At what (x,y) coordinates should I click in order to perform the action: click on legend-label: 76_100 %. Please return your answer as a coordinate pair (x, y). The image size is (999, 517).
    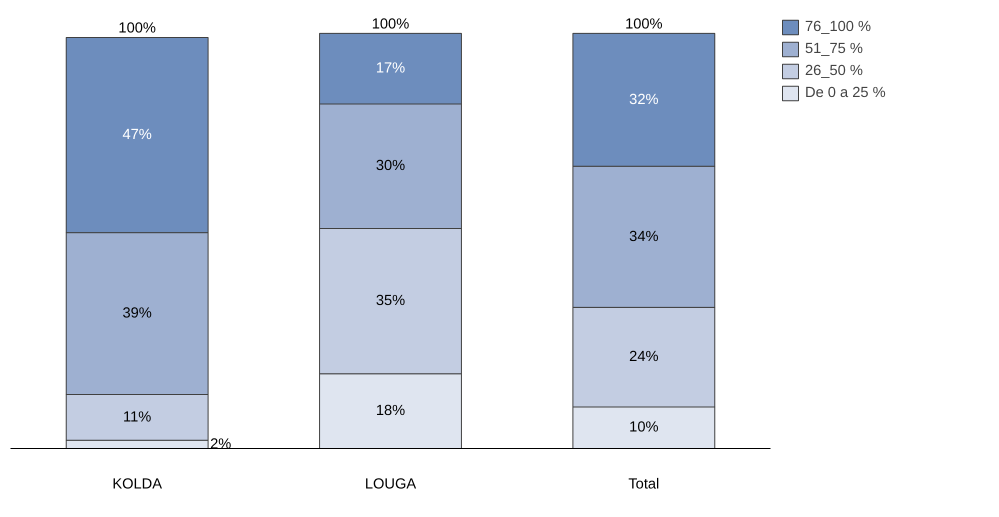
    Looking at the image, I should click on (838, 27).